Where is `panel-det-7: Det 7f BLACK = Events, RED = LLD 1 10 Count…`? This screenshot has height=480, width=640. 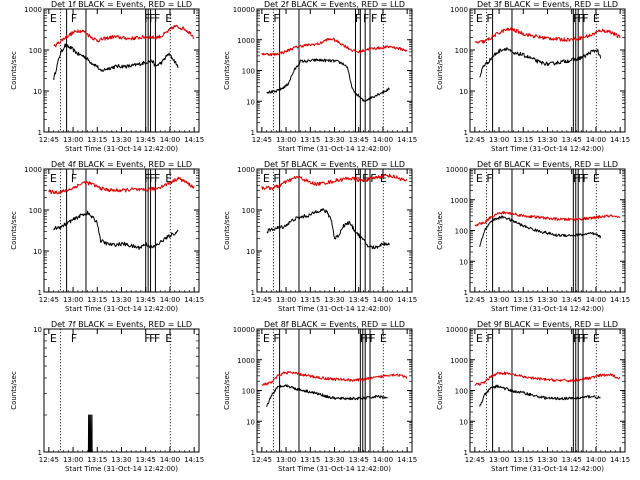 panel-det-7: Det 7f BLACK = Events, RED = LLD 1 10 Count… is located at coordinates (107, 396).